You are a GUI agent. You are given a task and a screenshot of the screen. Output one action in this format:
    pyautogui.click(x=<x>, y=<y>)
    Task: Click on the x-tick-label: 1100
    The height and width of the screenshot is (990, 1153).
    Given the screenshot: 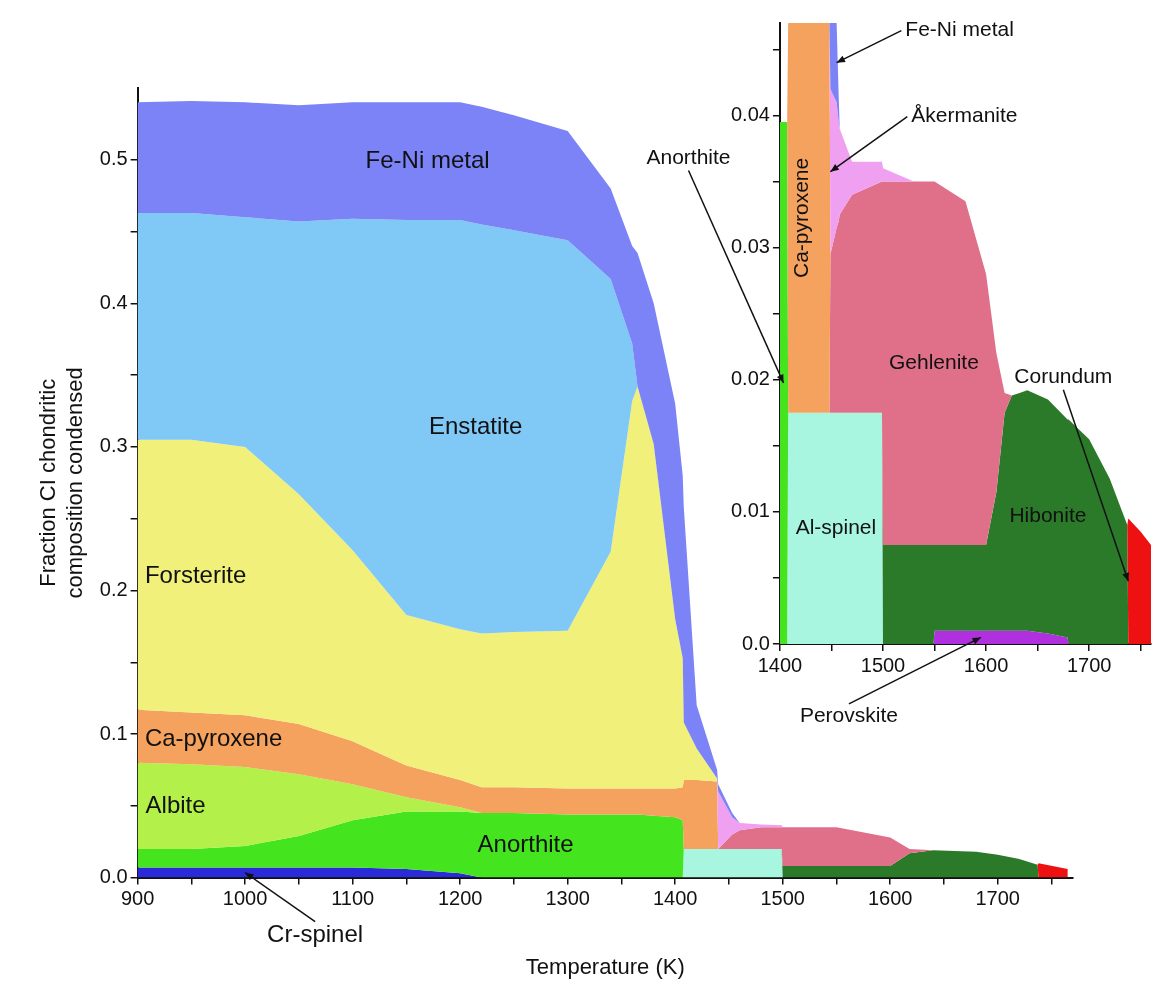 What is the action you would take?
    pyautogui.click(x=353, y=898)
    